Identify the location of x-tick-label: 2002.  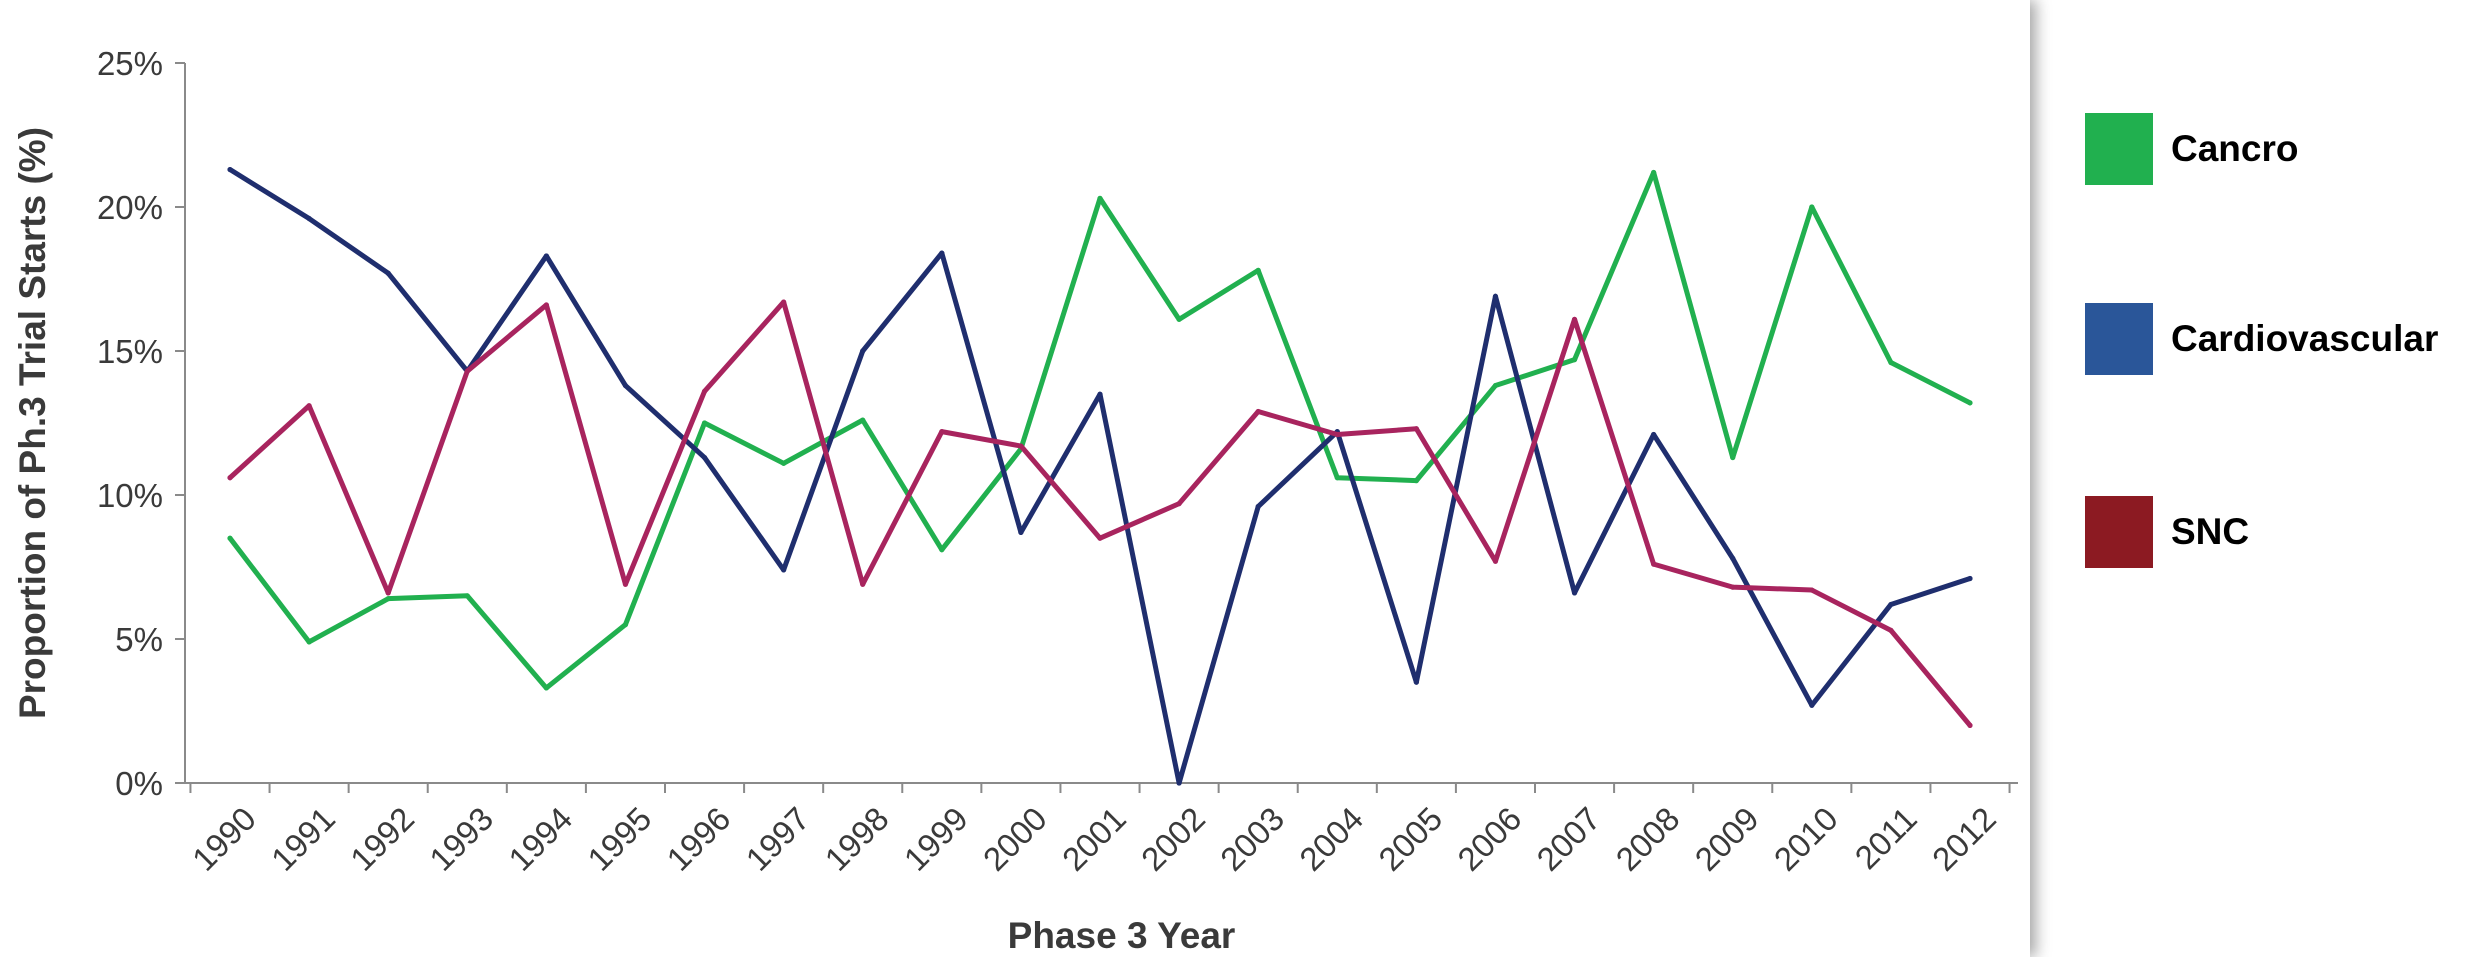
(1173, 839).